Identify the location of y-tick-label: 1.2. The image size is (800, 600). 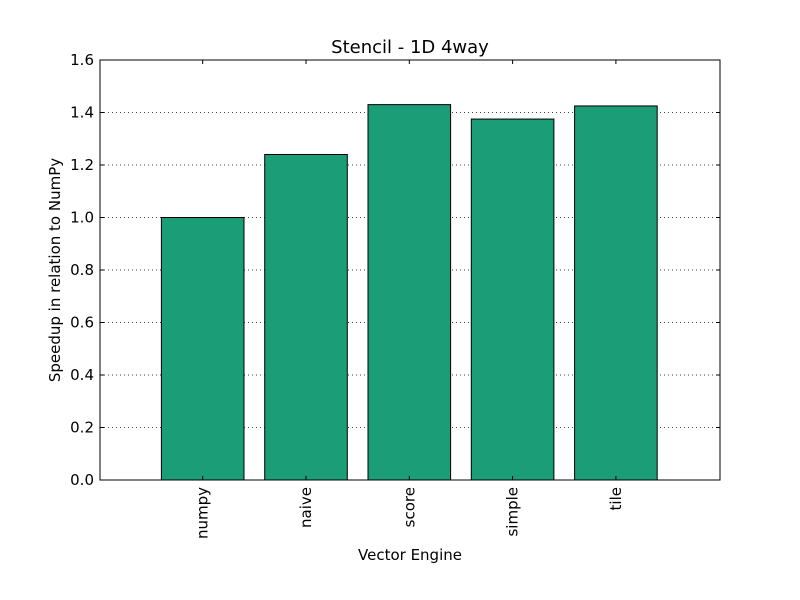
(82, 165).